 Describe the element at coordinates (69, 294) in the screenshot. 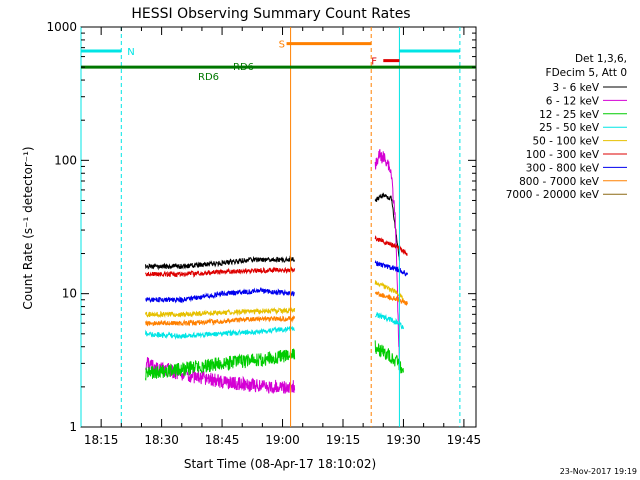

I see `y-tick-label-2: 10` at that location.